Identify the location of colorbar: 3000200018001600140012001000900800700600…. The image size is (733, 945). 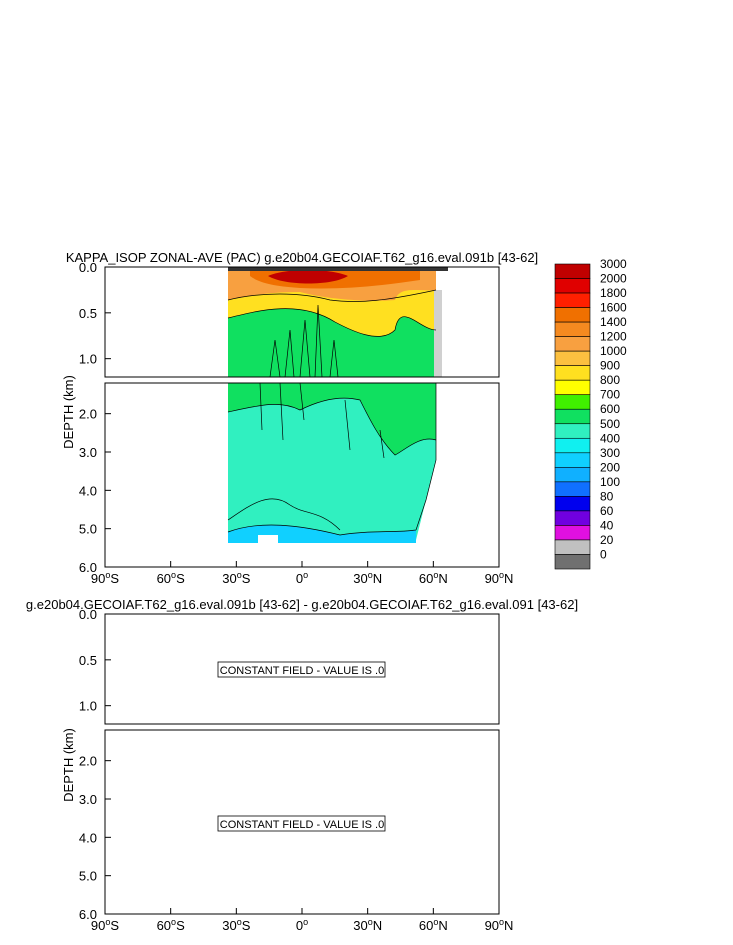
(590, 413).